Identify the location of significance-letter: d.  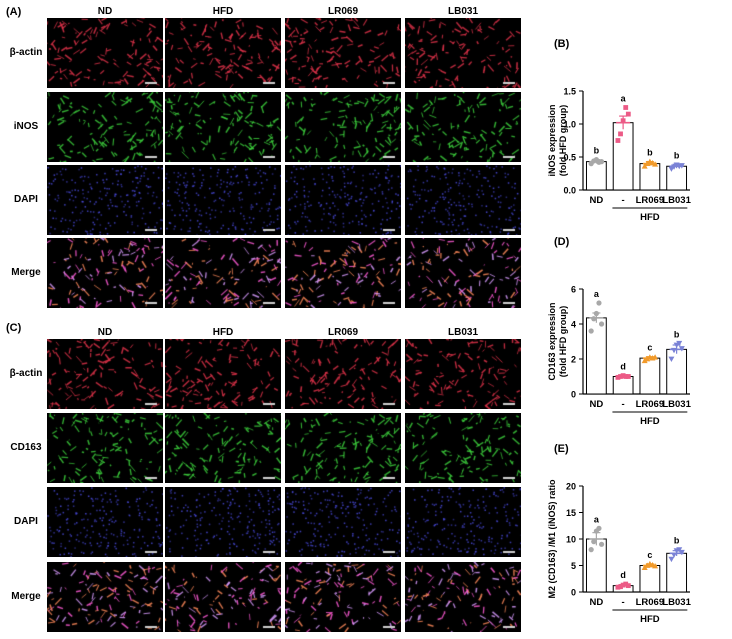
(623, 367).